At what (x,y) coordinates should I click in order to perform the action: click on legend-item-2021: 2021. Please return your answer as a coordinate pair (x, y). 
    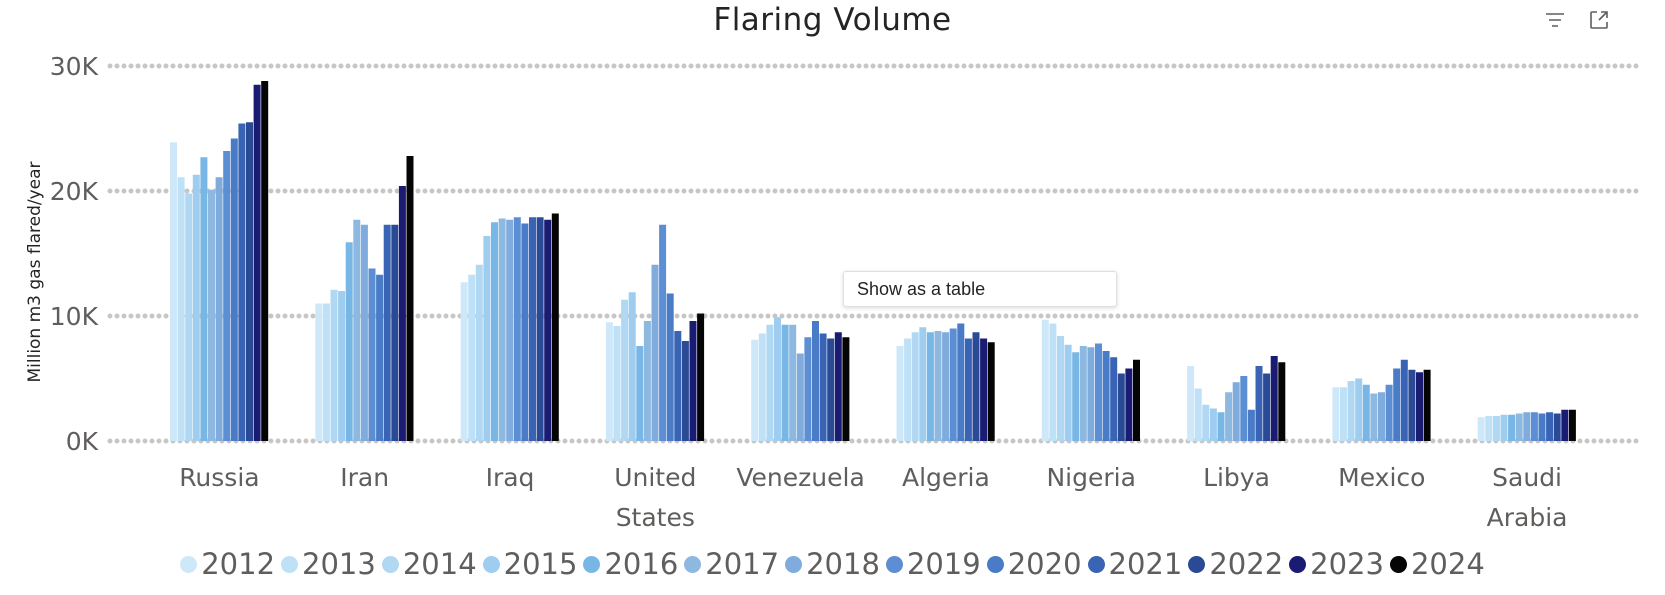
    Looking at the image, I should click on (1134, 564).